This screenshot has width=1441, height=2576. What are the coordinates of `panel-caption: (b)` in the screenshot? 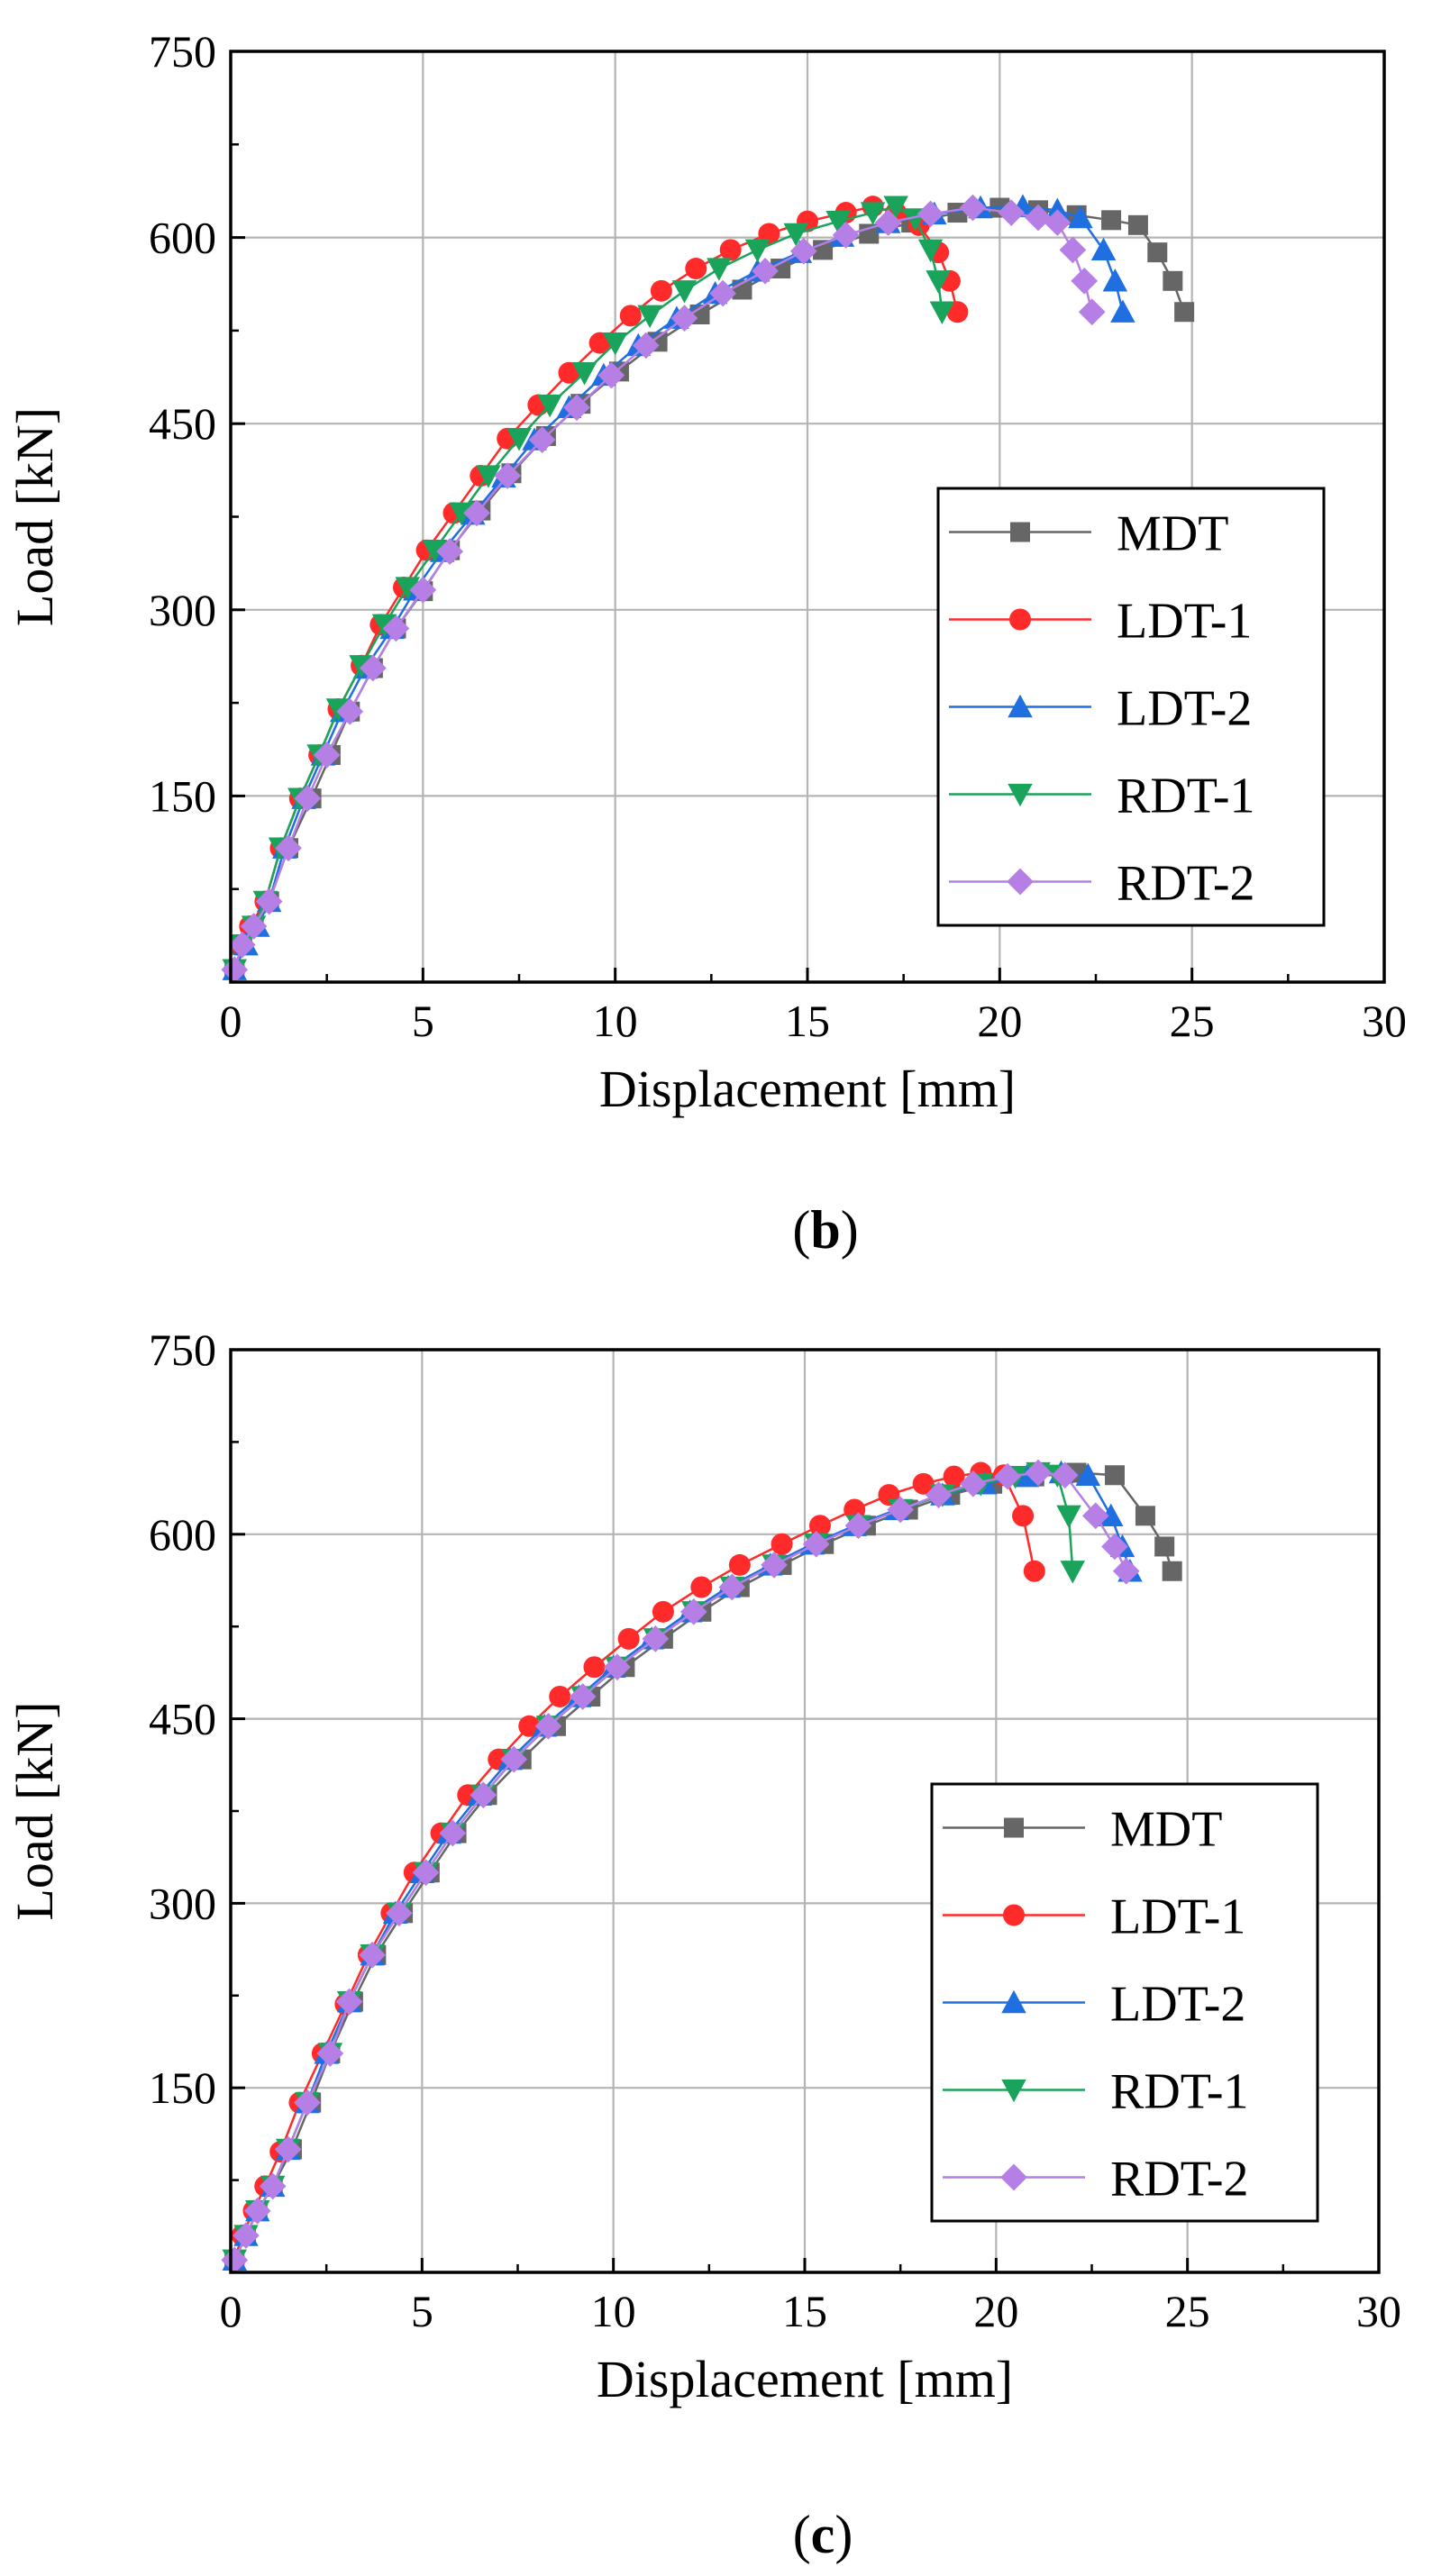 It's located at (825, 1230).